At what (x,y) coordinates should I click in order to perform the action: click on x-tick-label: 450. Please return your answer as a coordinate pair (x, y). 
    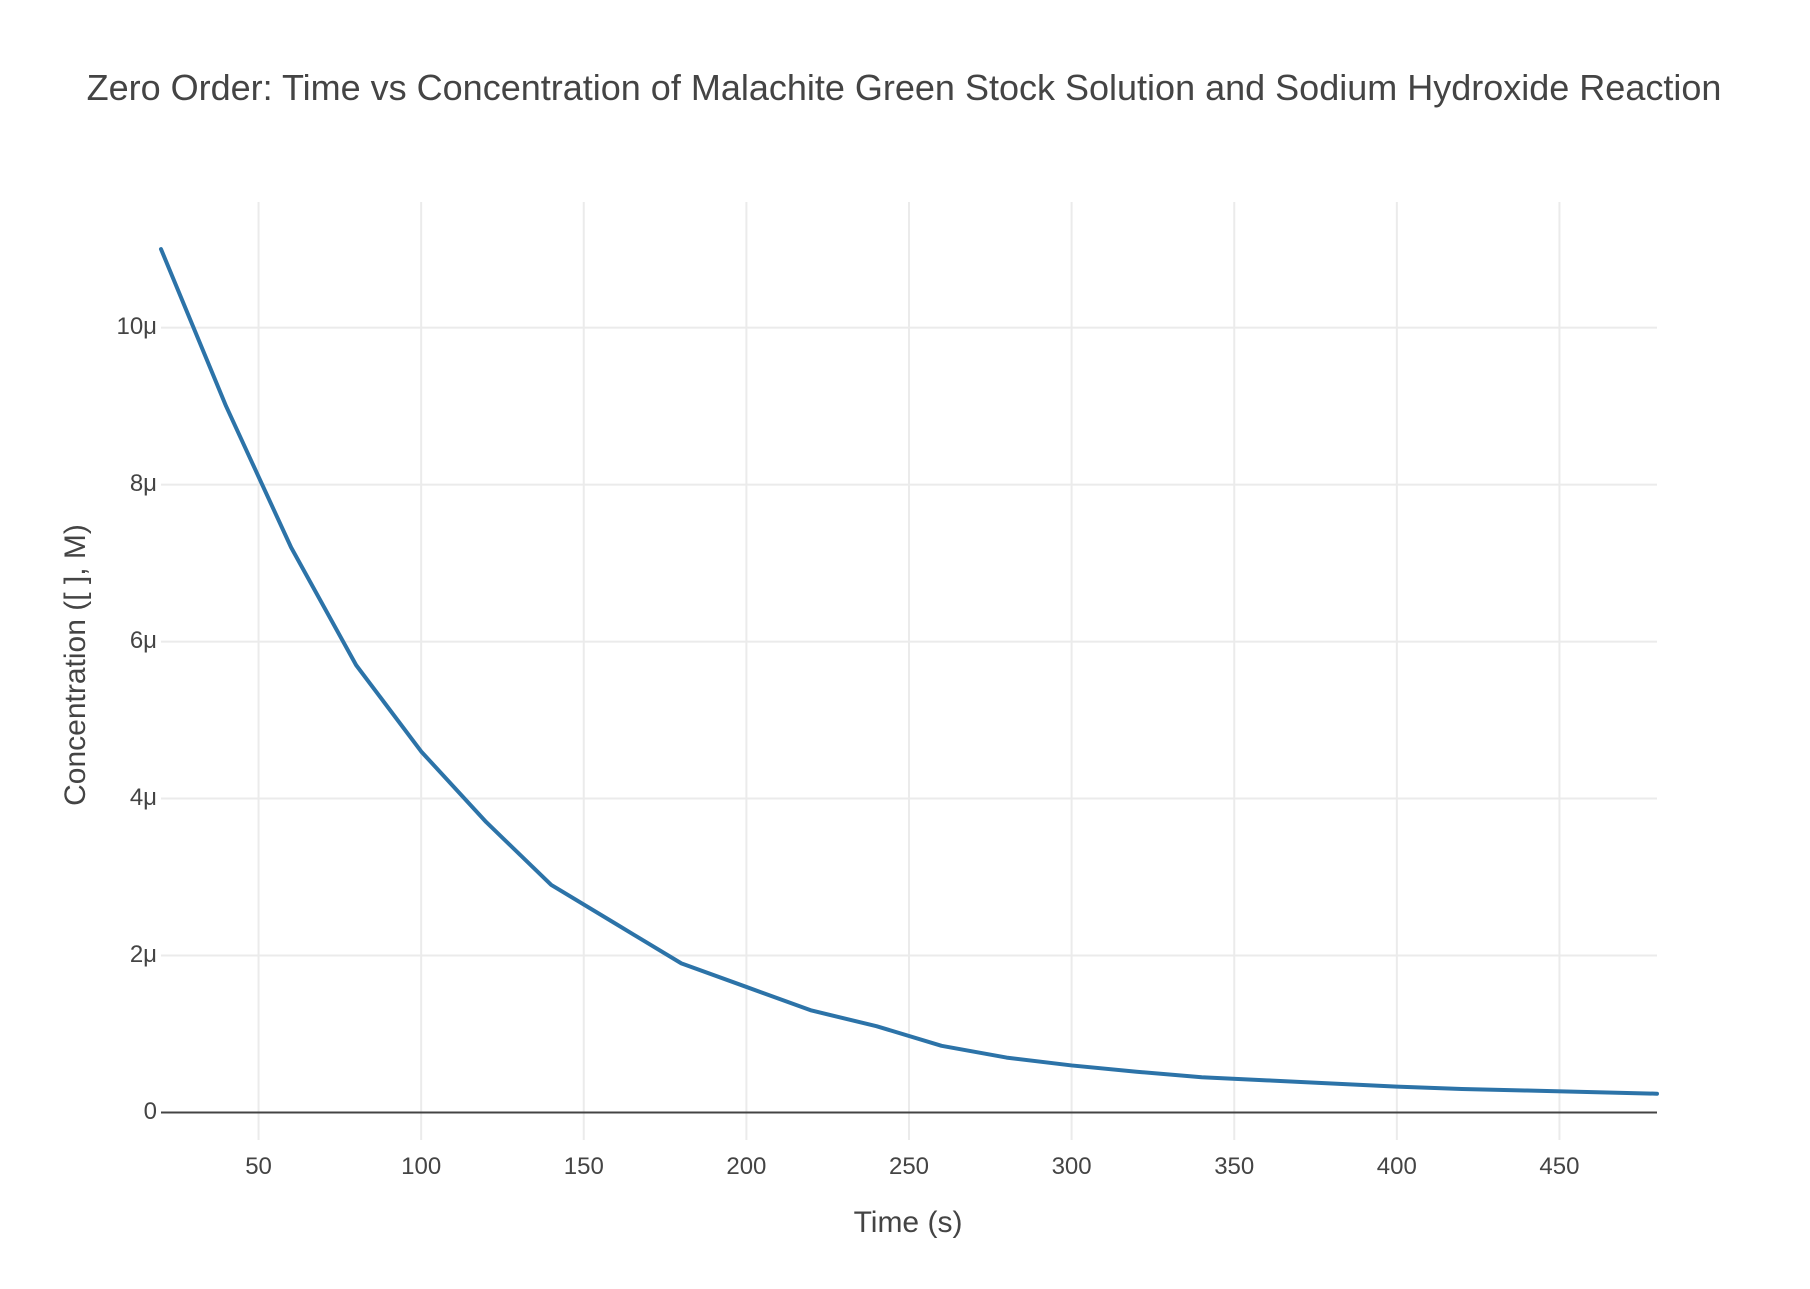
    Looking at the image, I should click on (1559, 1166).